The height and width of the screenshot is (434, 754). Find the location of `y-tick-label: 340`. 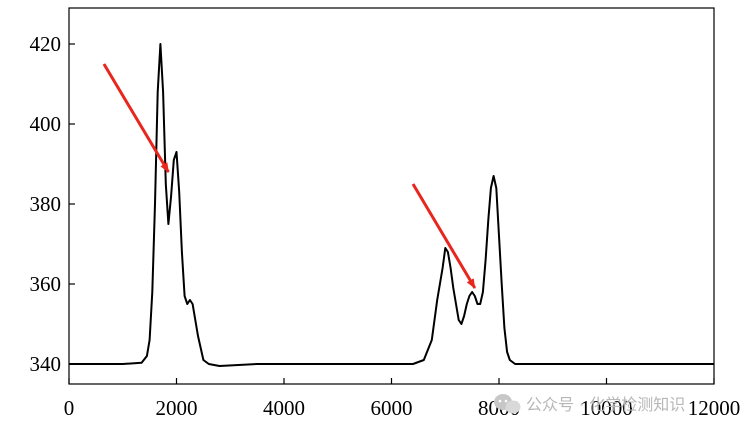

y-tick-label: 340 is located at coordinates (46, 364).